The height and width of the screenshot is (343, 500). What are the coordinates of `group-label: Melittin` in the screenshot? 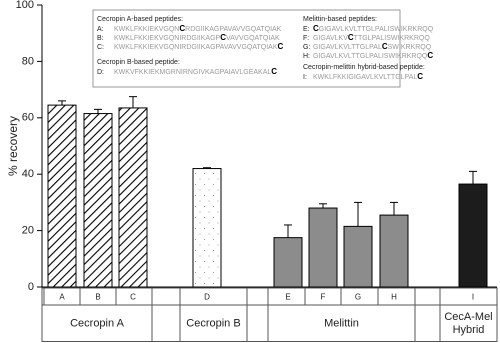 It's located at (341, 323).